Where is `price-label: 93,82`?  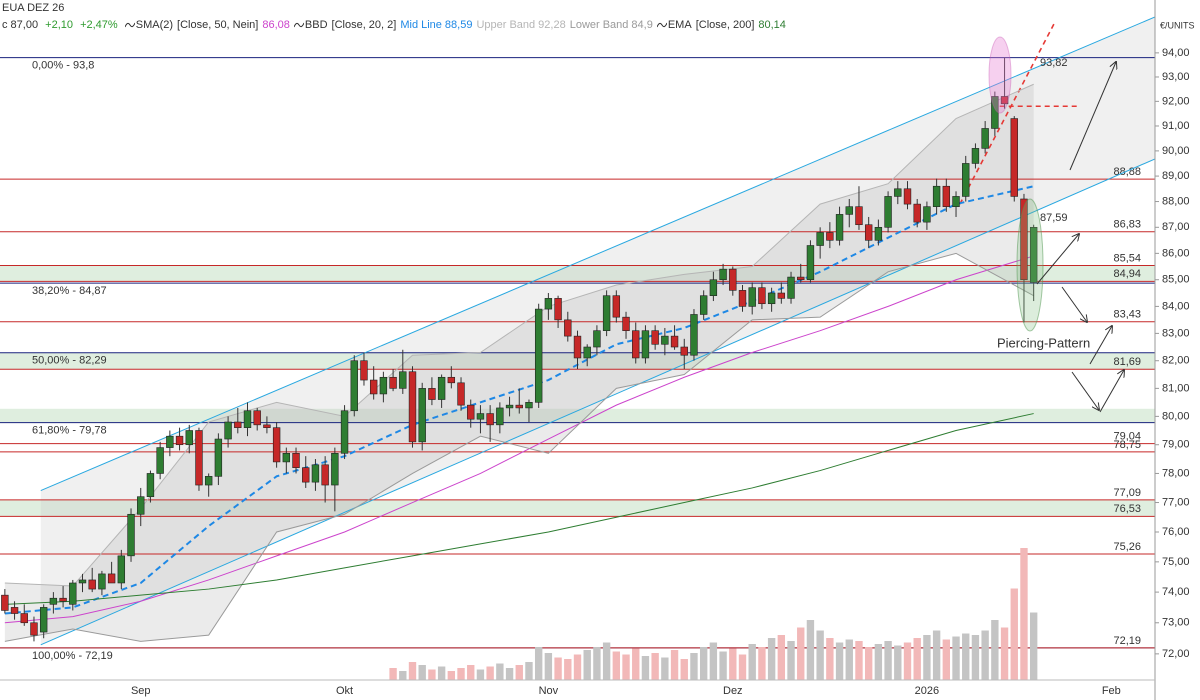 price-label: 93,82 is located at coordinates (1054, 63).